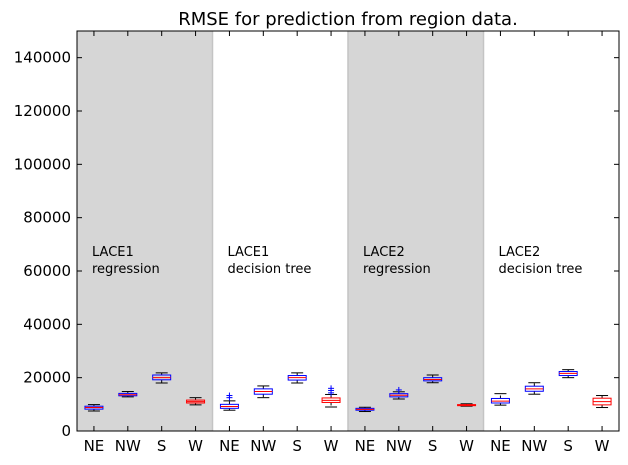  What do you see at coordinates (47, 378) in the screenshot?
I see `y-tick-label: 20000` at bounding box center [47, 378].